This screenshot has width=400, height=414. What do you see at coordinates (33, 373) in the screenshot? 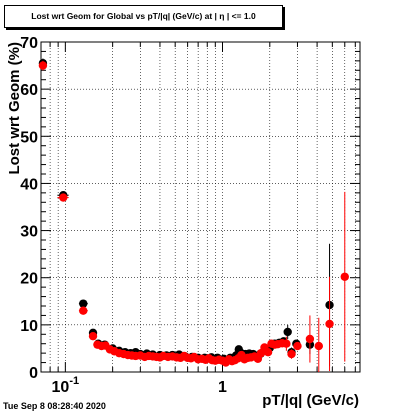
I see `y-tick-label: 0` at bounding box center [33, 373].